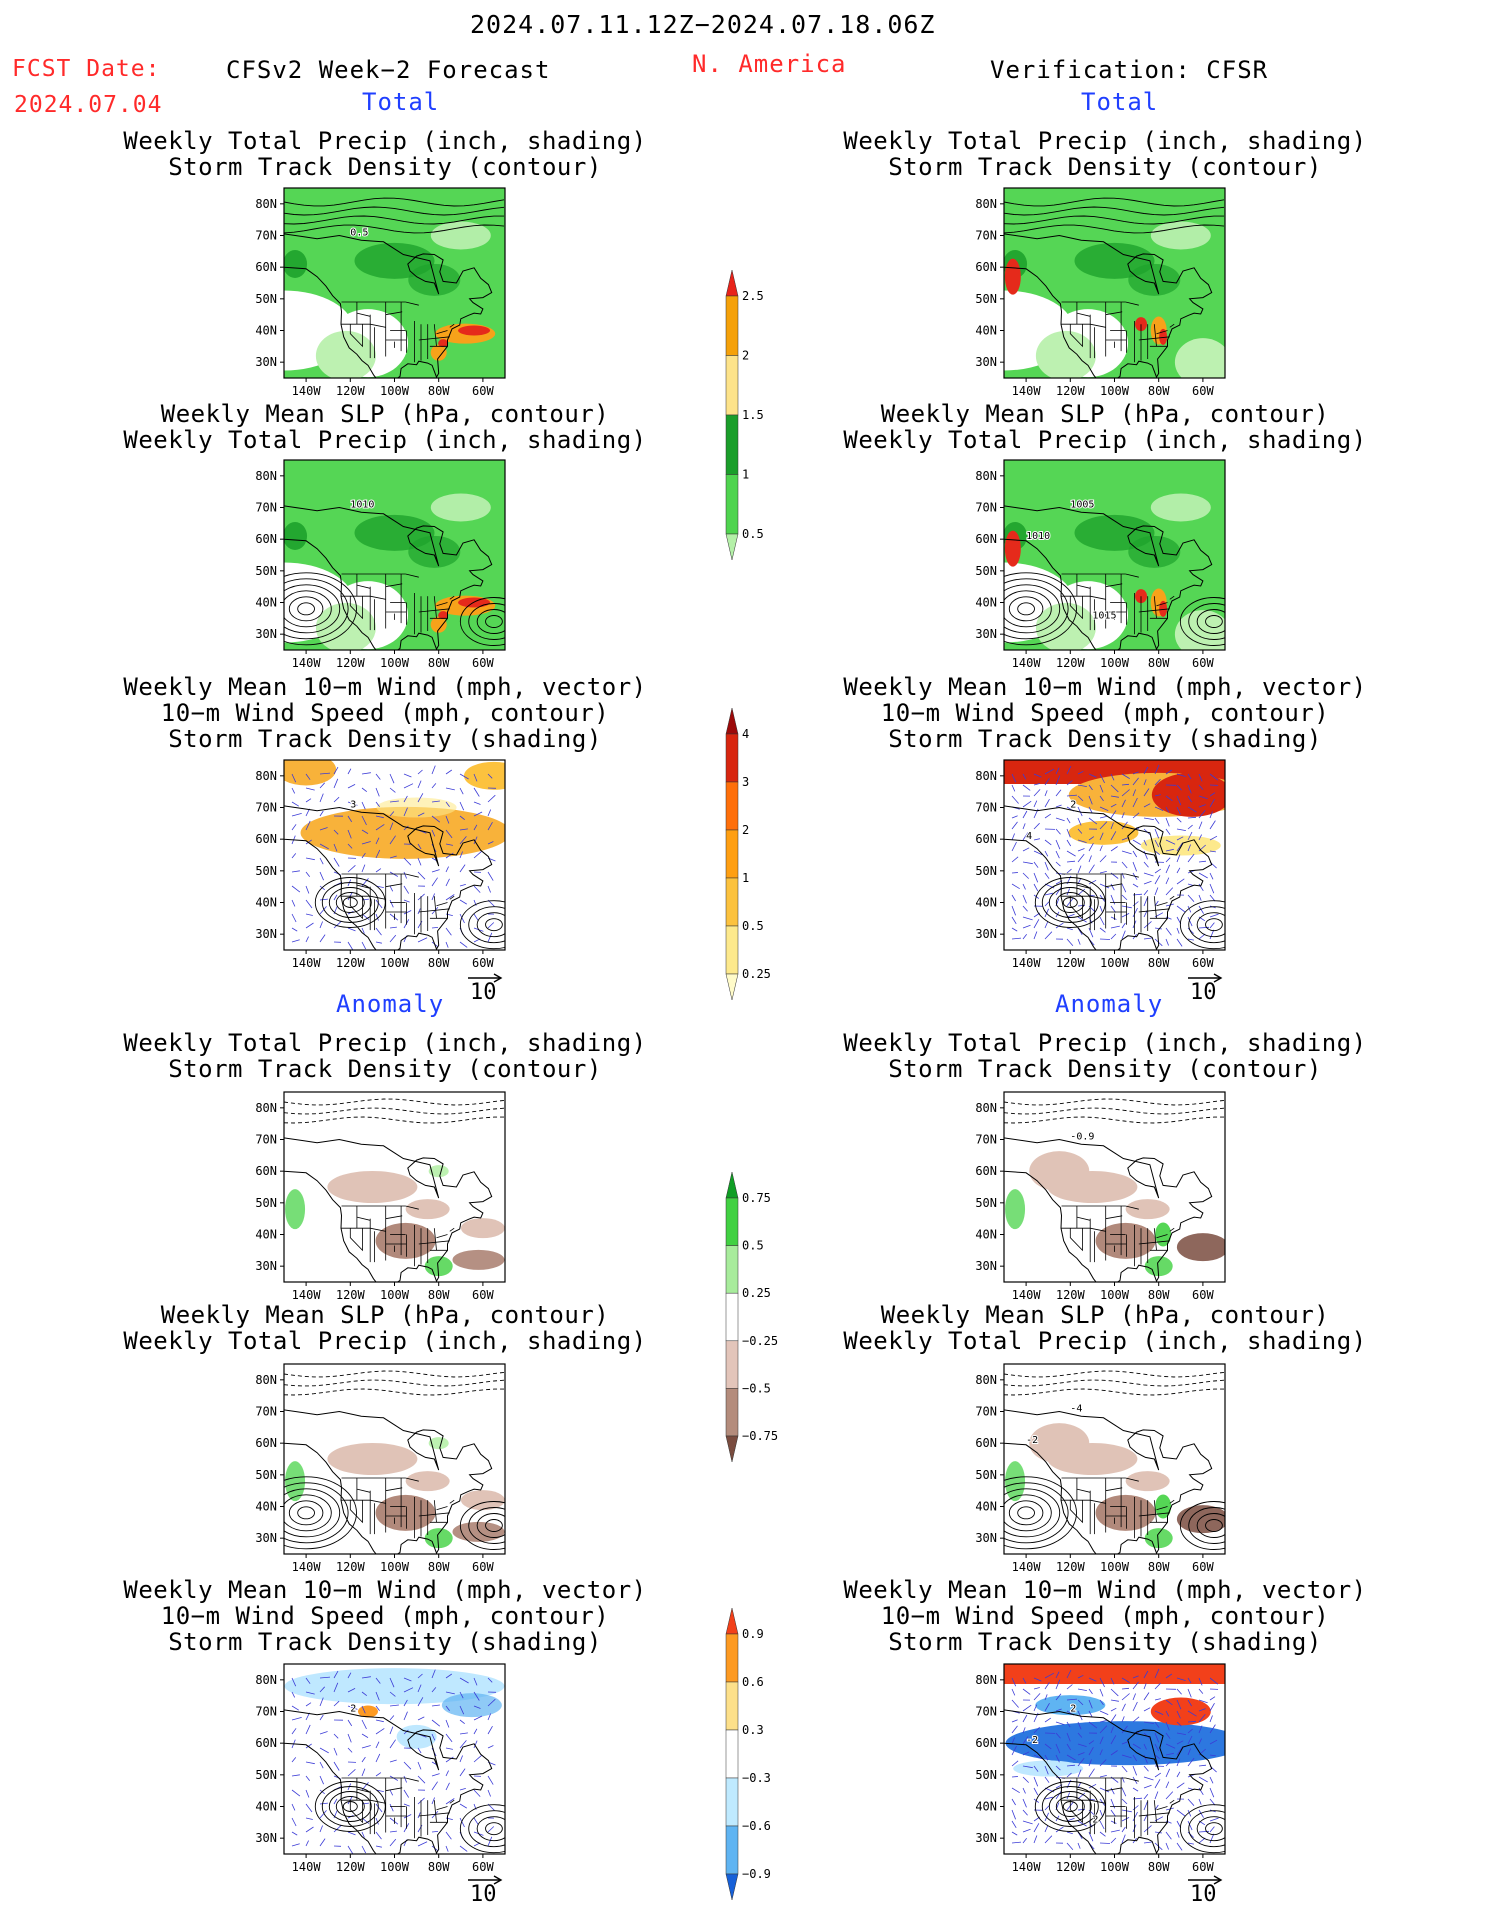  What do you see at coordinates (385, 1069) in the screenshot?
I see `title-line: Storm Track Density (contour)` at bounding box center [385, 1069].